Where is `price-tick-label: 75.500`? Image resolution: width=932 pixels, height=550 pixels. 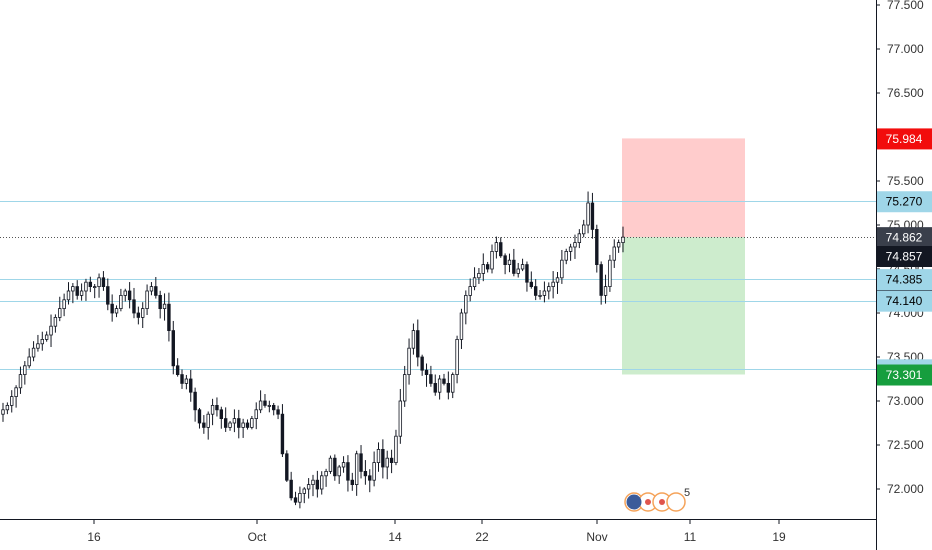 price-tick-label: 75.500 is located at coordinates (905, 181).